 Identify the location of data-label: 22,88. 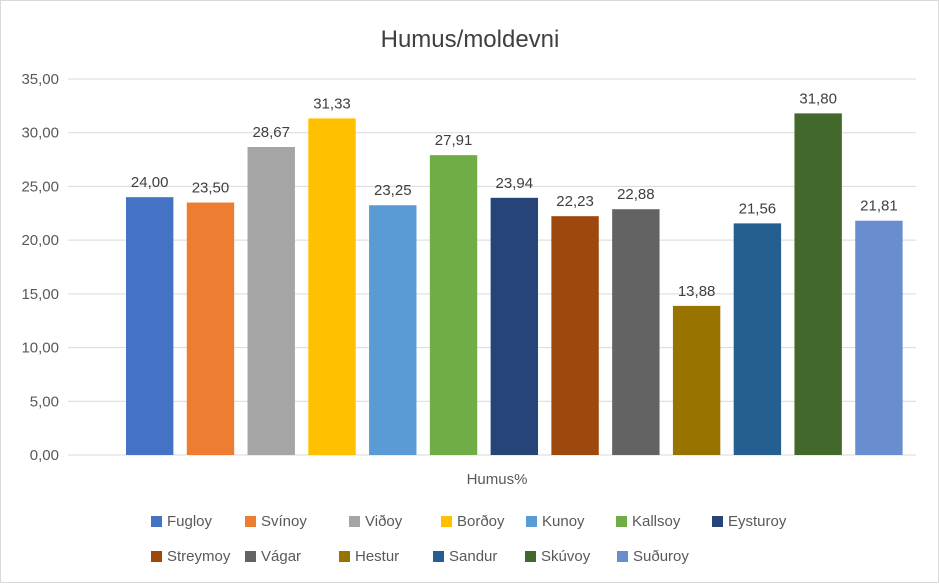
(636, 194).